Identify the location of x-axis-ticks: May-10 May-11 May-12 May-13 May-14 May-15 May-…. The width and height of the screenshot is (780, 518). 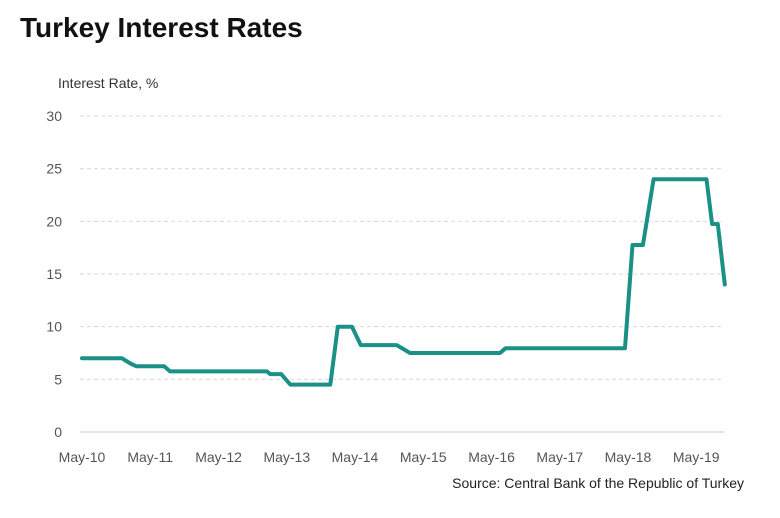
(389, 457).